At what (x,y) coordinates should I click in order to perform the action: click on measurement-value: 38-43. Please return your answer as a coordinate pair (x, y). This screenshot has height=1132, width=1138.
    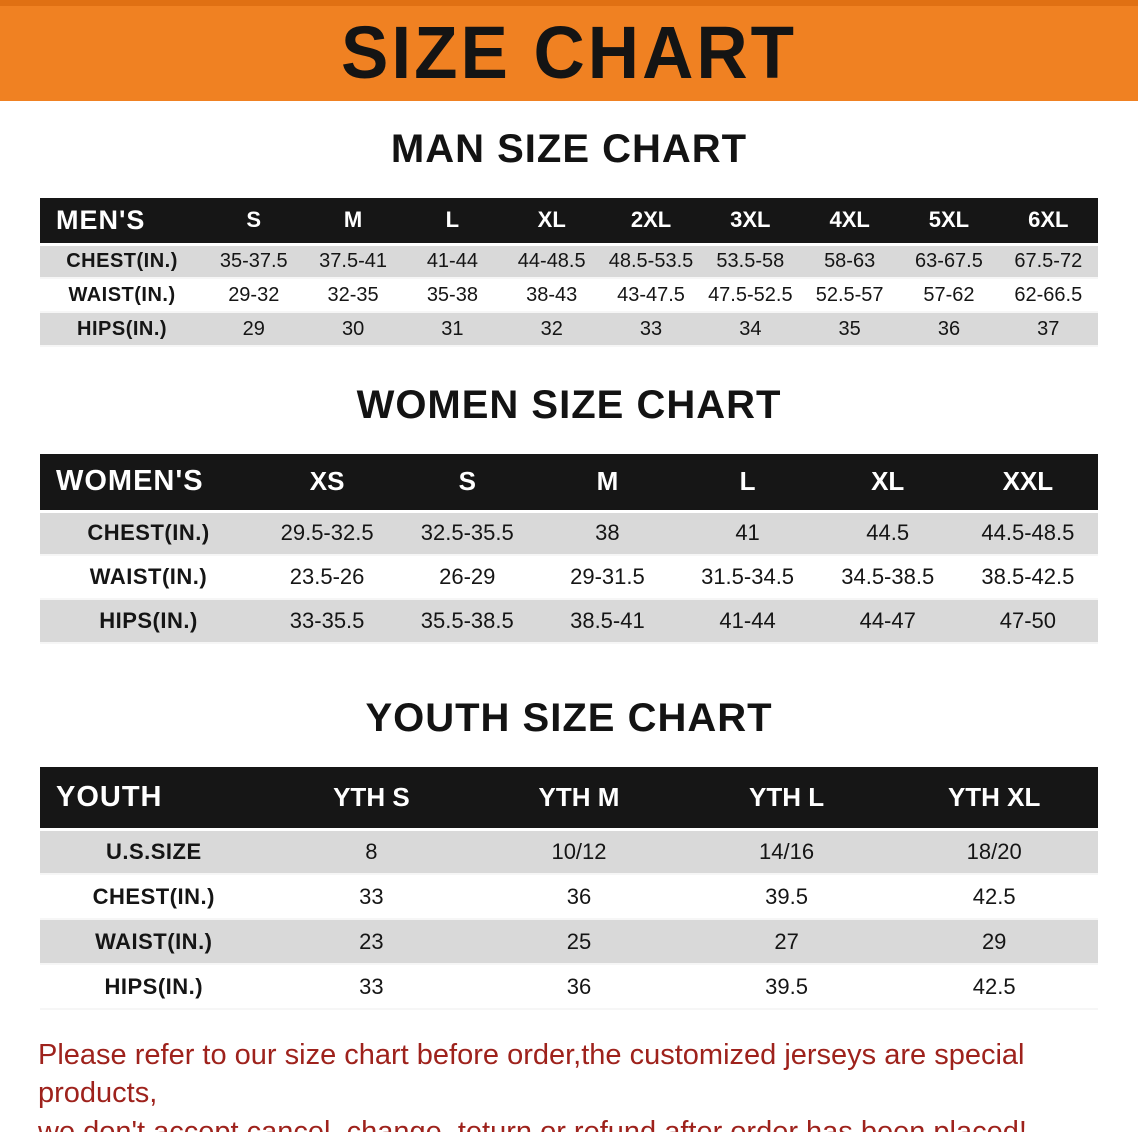
    Looking at the image, I should click on (552, 294).